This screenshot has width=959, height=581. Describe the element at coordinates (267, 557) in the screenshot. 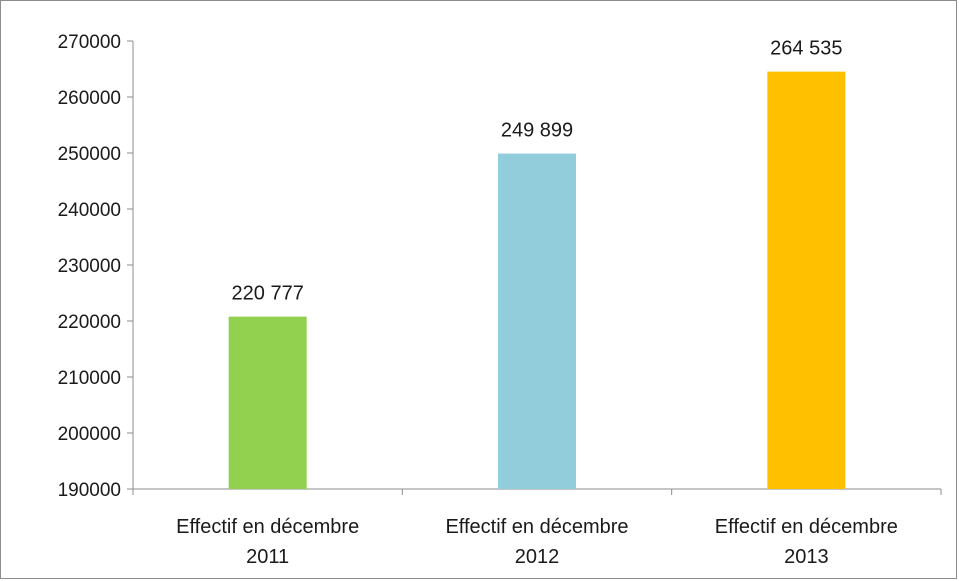

I see `category-label: 2011` at that location.